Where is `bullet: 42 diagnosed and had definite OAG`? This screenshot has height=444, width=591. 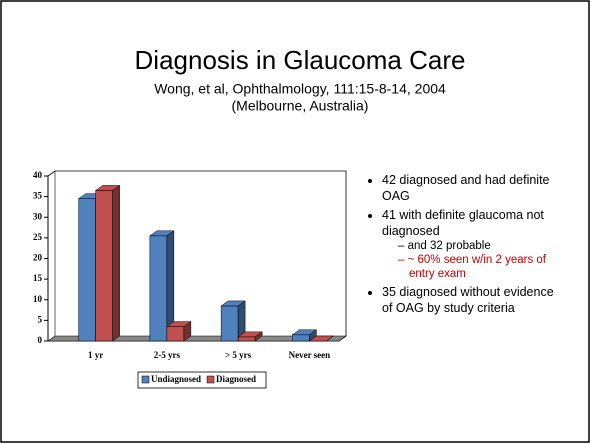
bullet: 42 diagnosed and had definite OAG is located at coordinates (474, 188).